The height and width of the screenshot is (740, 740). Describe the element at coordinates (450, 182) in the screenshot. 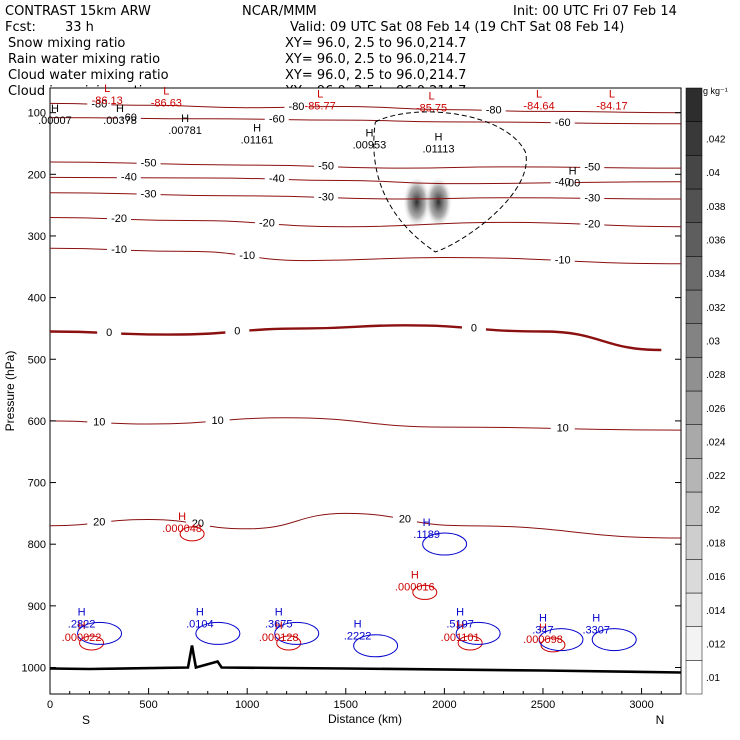

I see `cloud-ice-contour` at that location.